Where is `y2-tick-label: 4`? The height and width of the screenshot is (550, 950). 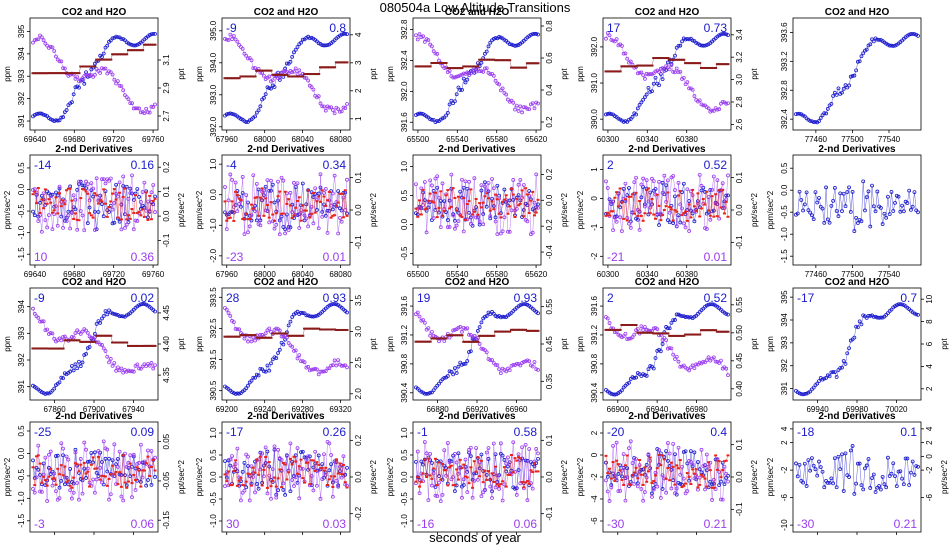
y2-tick-label: 4 is located at coordinates (358, 34).